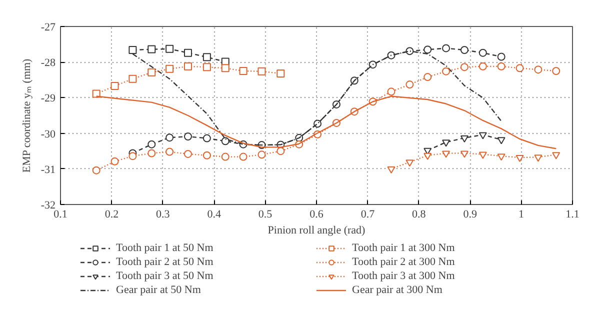  Describe the element at coordinates (48, 98) in the screenshot. I see `y-tick-label: -29` at that location.